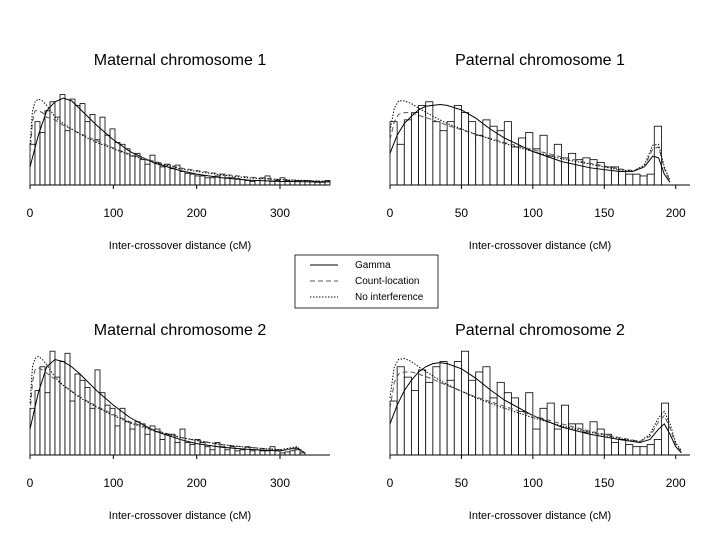  What do you see at coordinates (538, 202) in the screenshot?
I see `x-axis: 0 50 100 150 200` at bounding box center [538, 202].